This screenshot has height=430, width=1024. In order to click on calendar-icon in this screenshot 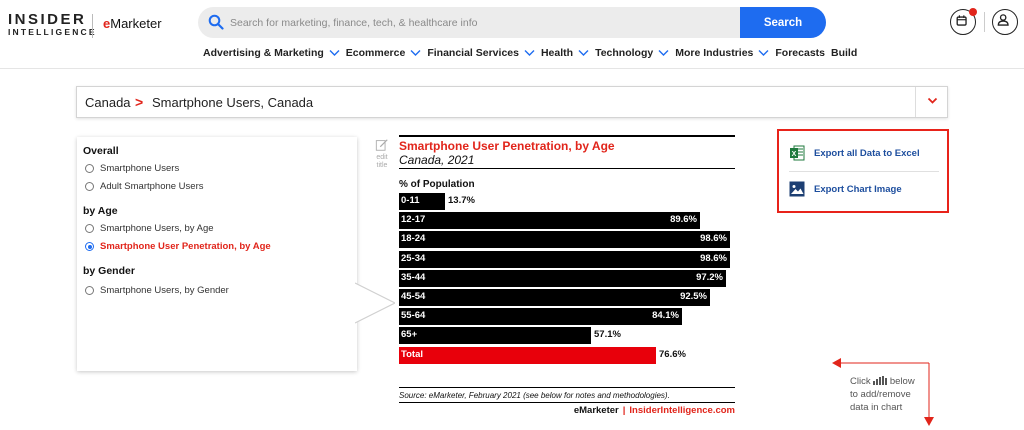, I will do `click(961, 20)`.